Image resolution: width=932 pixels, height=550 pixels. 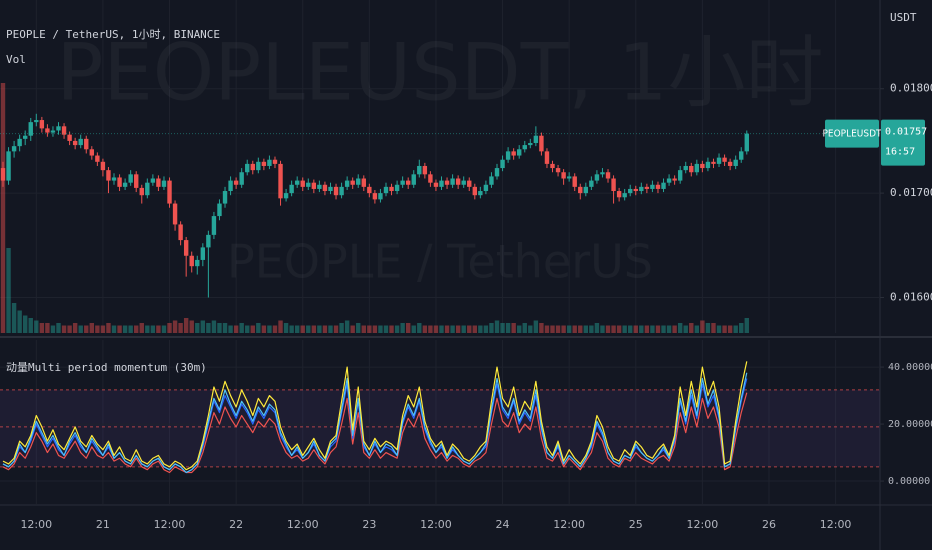 I want to click on volume-label: Vol, so click(x=16, y=59).